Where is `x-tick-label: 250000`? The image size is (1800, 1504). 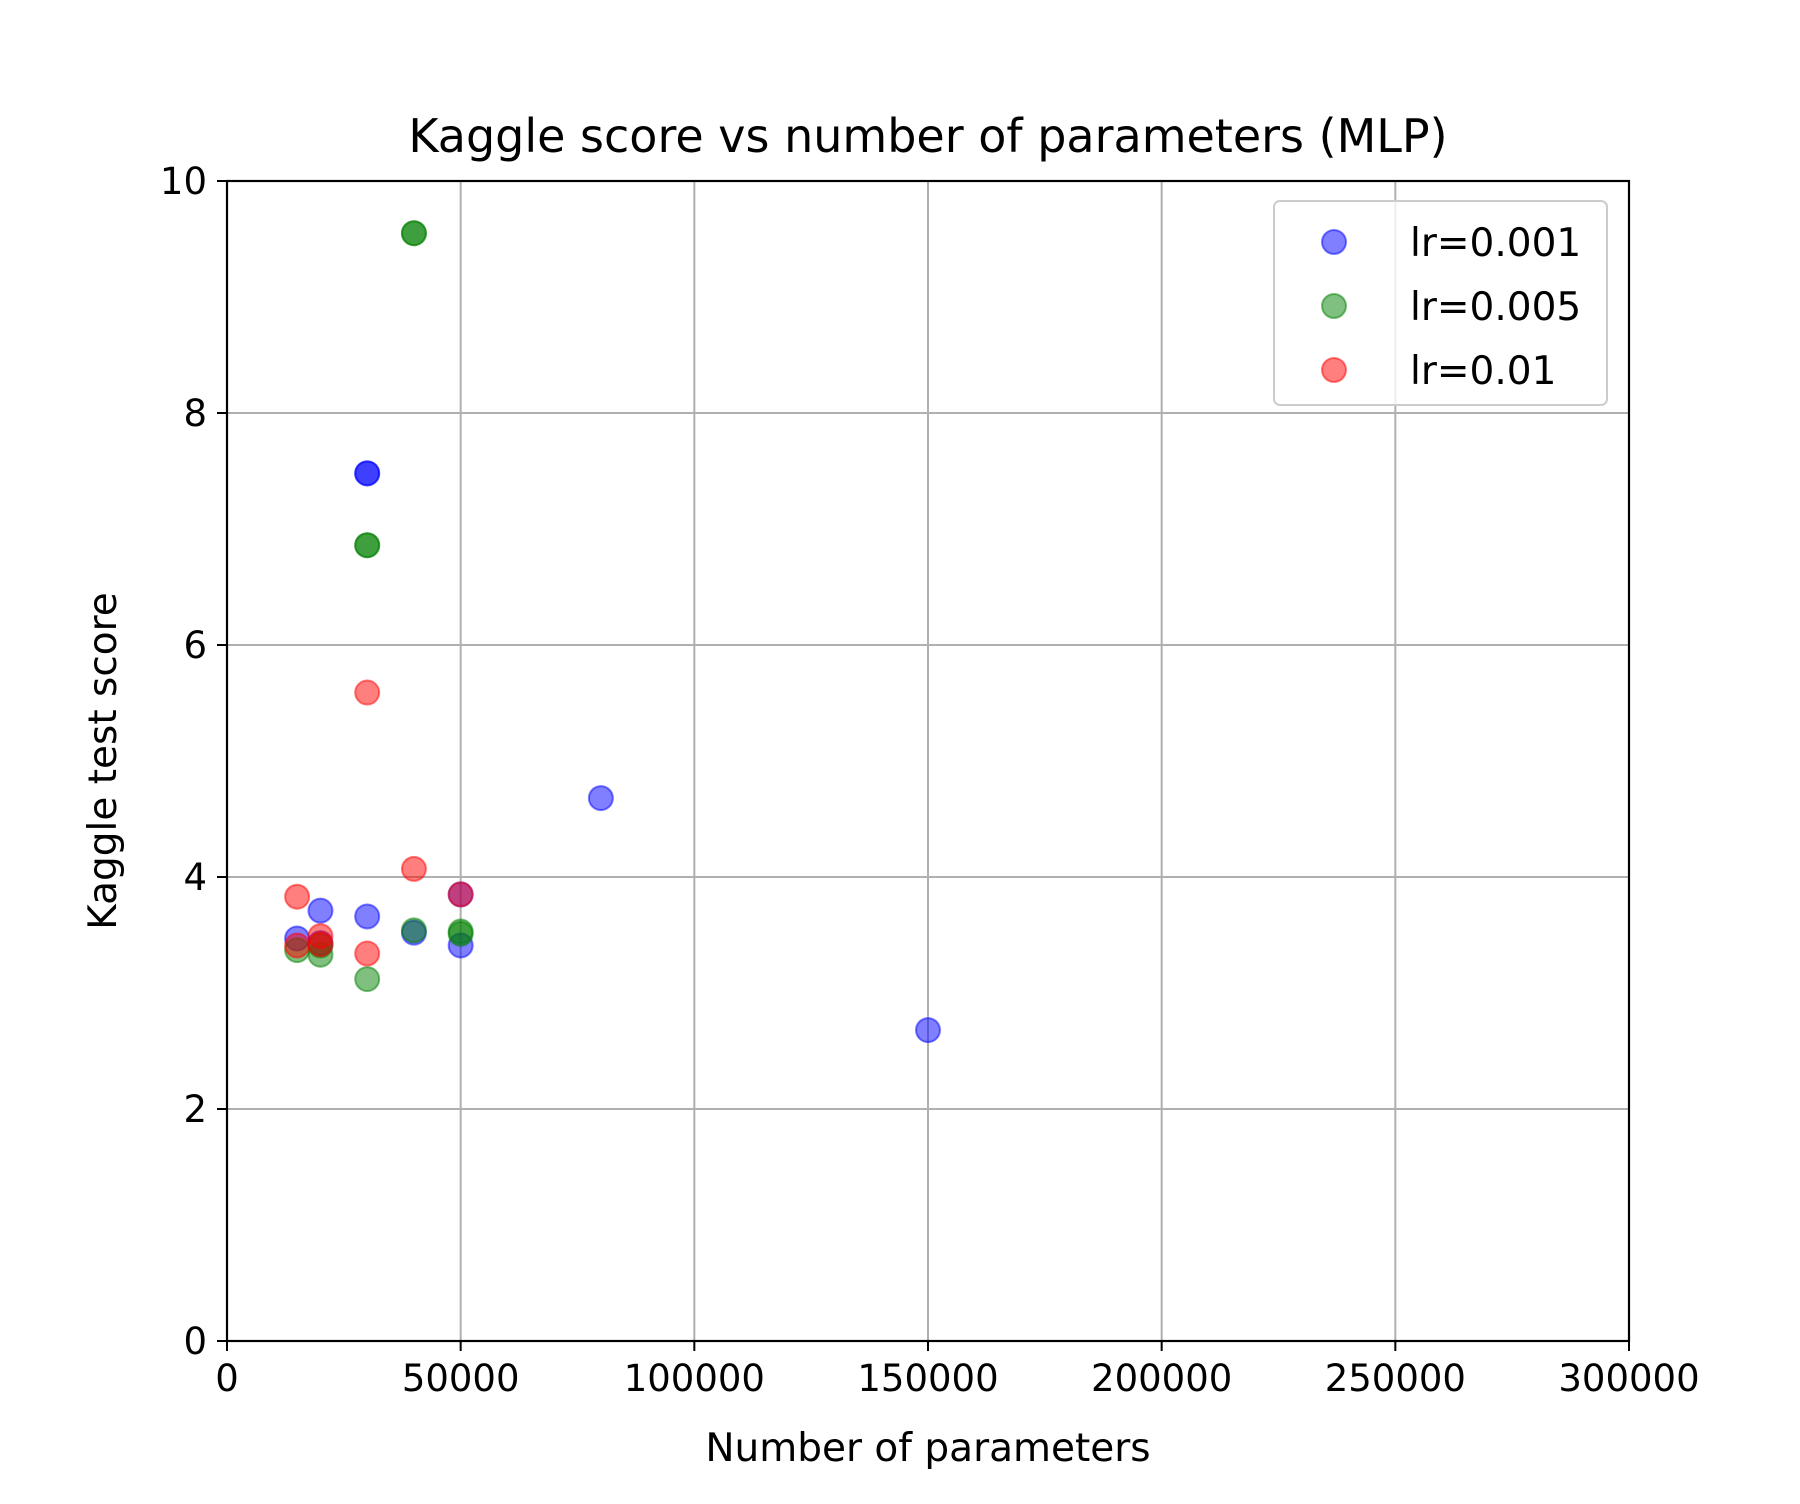
x-tick-label: 250000 is located at coordinates (1395, 1378).